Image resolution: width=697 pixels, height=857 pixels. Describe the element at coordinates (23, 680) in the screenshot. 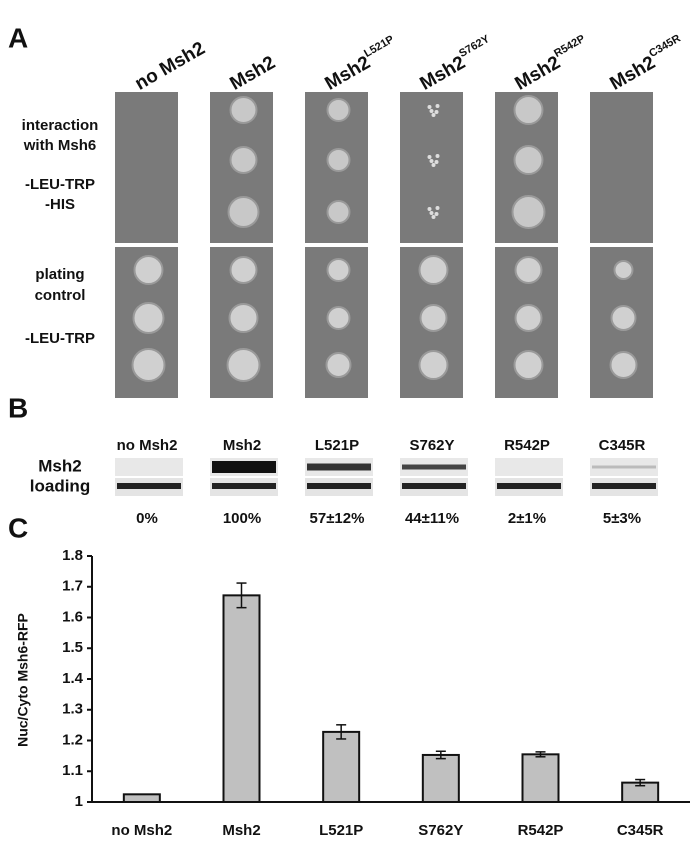

I see `y-axis-label: Nuc/Cyto Msh6-RFP` at that location.